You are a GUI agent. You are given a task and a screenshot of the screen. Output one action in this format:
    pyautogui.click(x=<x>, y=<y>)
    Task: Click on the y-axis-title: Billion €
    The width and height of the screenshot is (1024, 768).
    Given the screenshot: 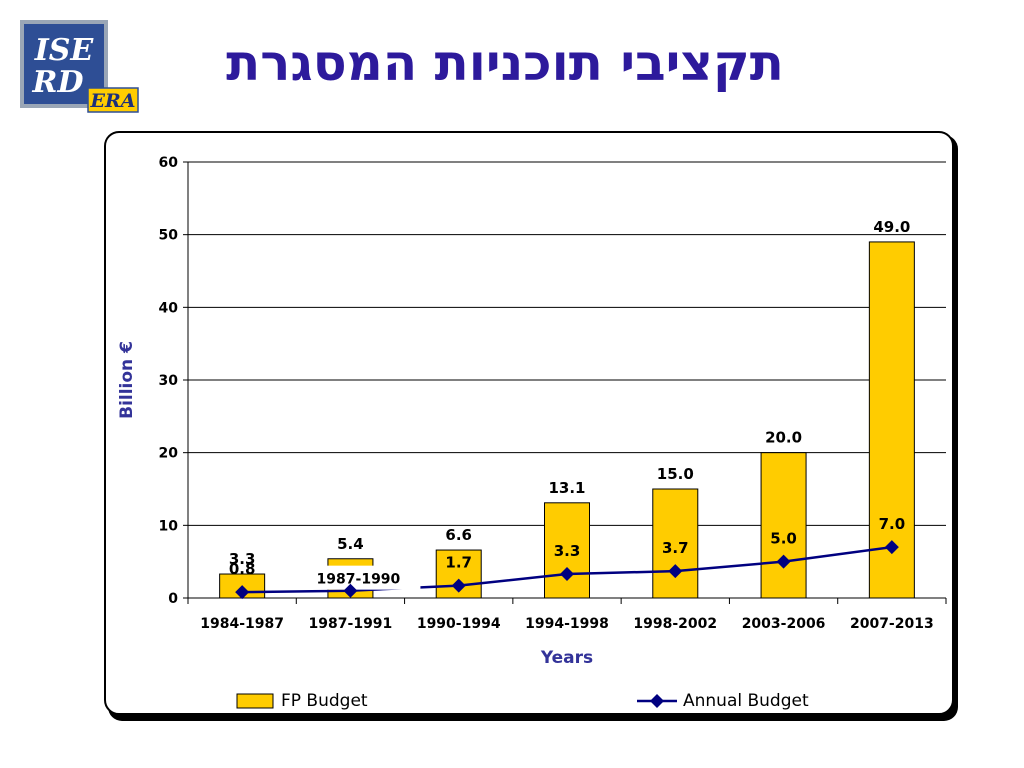 What is the action you would take?
    pyautogui.click(x=127, y=380)
    